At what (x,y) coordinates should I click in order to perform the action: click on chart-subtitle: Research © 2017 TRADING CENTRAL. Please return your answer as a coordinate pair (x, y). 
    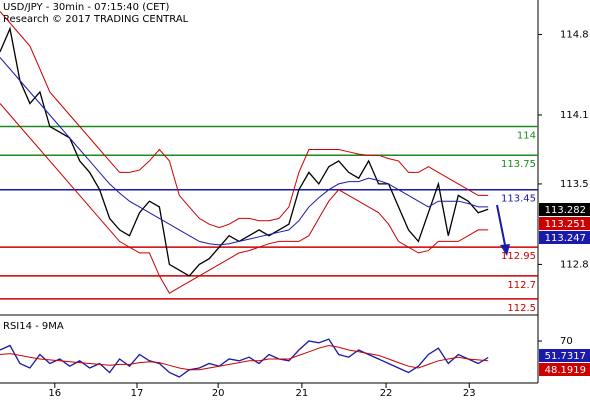
    Looking at the image, I should click on (96, 19).